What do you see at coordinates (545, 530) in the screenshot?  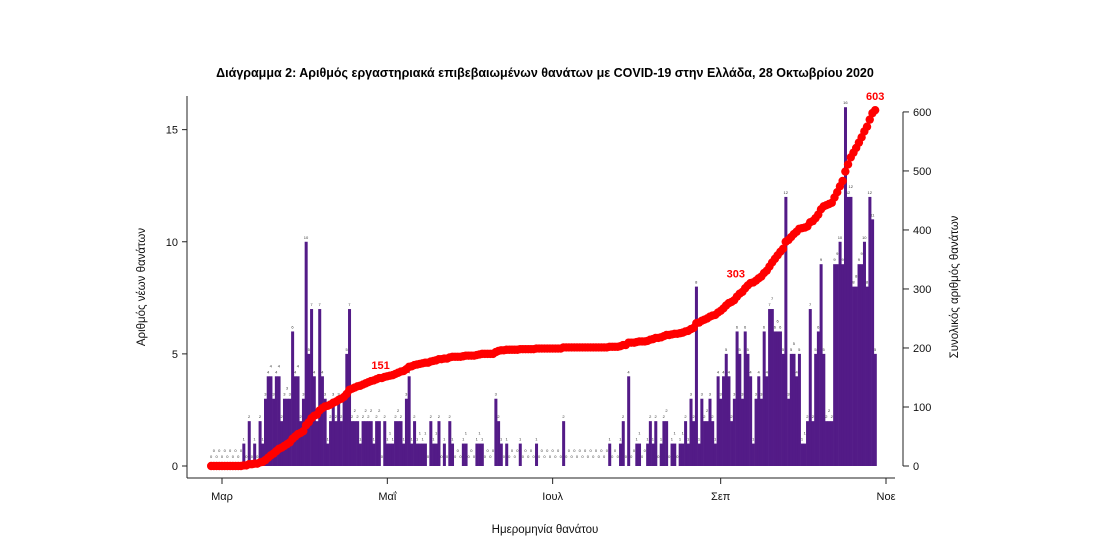 I see `x-axis-label: Ημερομηνία θανάτου` at bounding box center [545, 530].